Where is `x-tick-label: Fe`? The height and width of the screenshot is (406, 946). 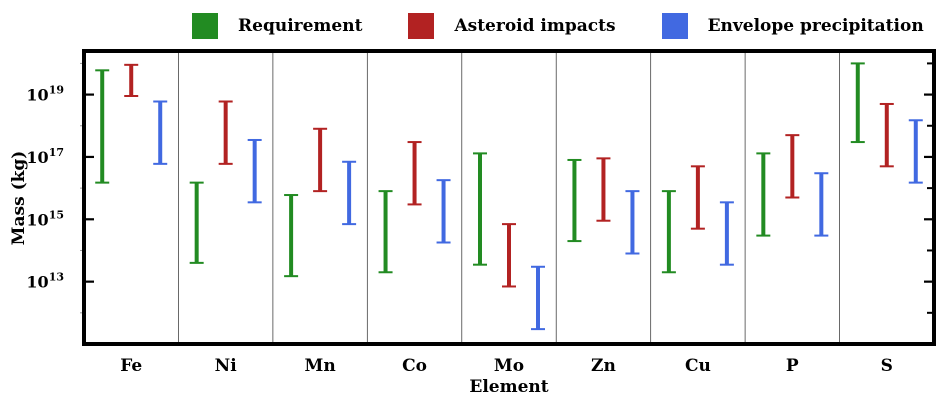 x-tick-label: Fe is located at coordinates (131, 366).